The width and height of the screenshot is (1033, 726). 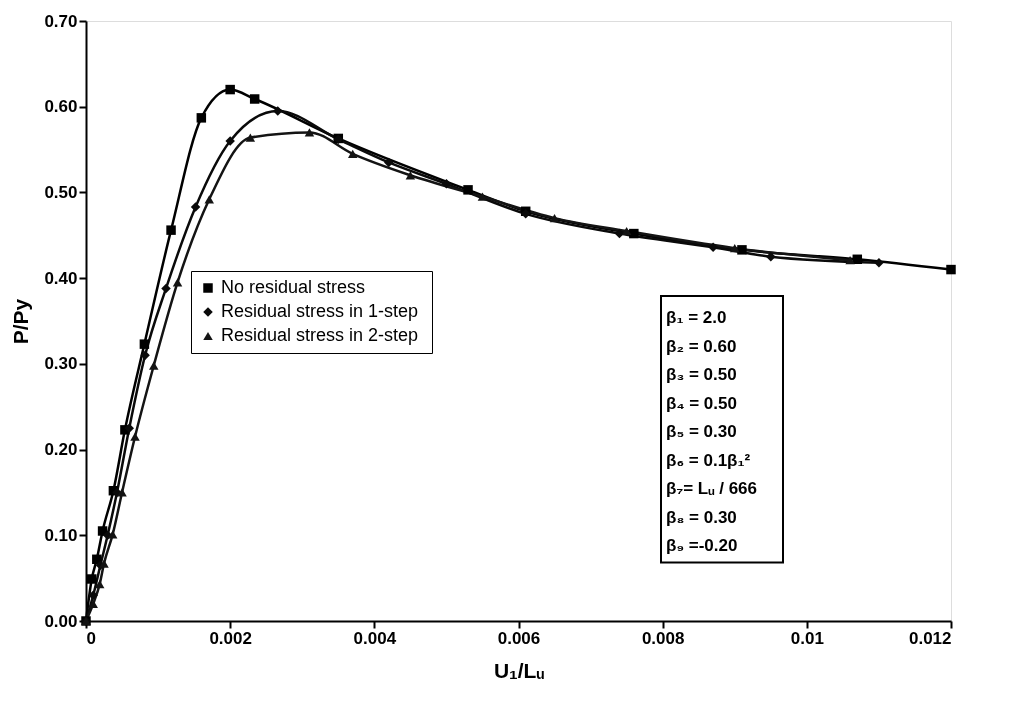 What do you see at coordinates (519, 638) in the screenshot?
I see `x-tick-label: 0.006` at bounding box center [519, 638].